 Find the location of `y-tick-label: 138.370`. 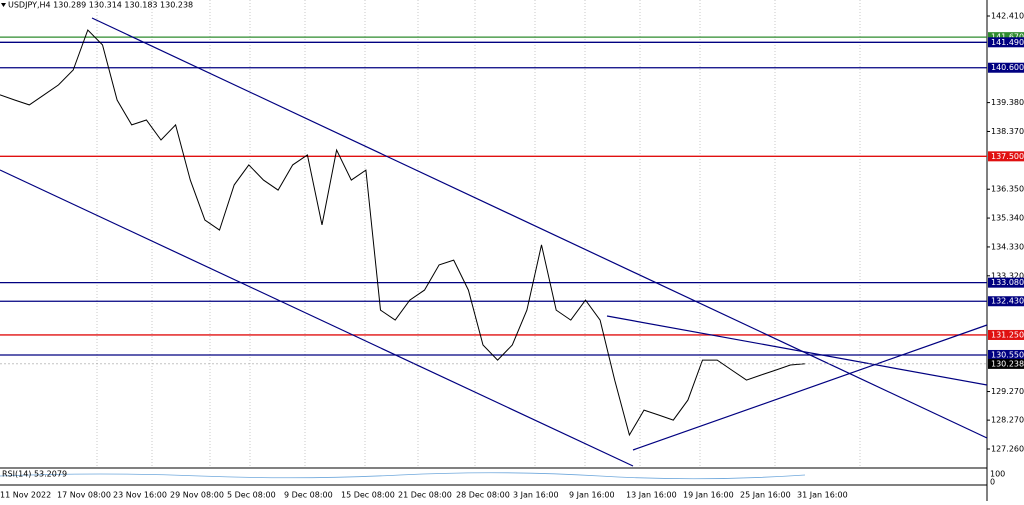

y-tick-label: 138.370 is located at coordinates (1007, 131).